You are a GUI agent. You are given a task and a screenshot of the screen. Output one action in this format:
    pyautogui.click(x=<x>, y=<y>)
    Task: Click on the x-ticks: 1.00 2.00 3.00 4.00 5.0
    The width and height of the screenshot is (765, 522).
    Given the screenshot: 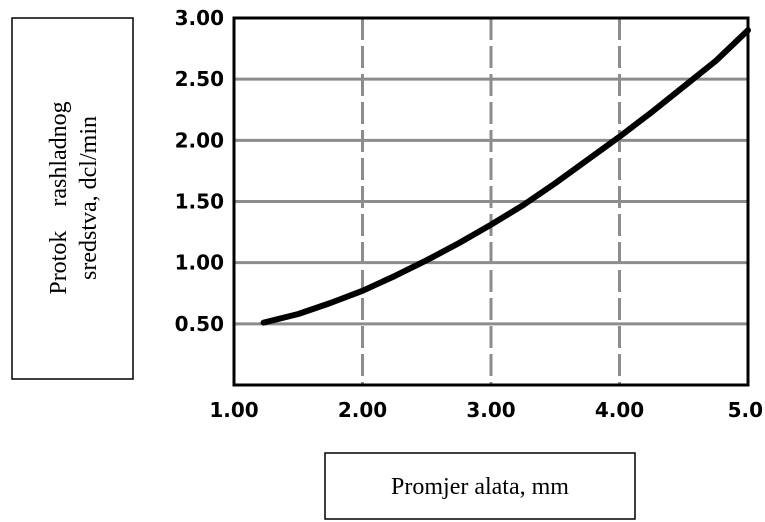 What is the action you would take?
    pyautogui.click(x=486, y=410)
    